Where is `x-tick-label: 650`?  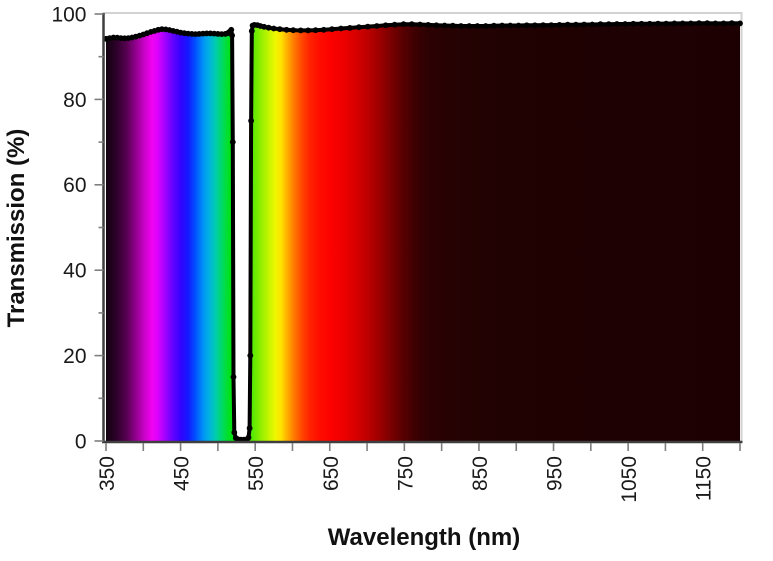
x-tick-label: 650 is located at coordinates (331, 473).